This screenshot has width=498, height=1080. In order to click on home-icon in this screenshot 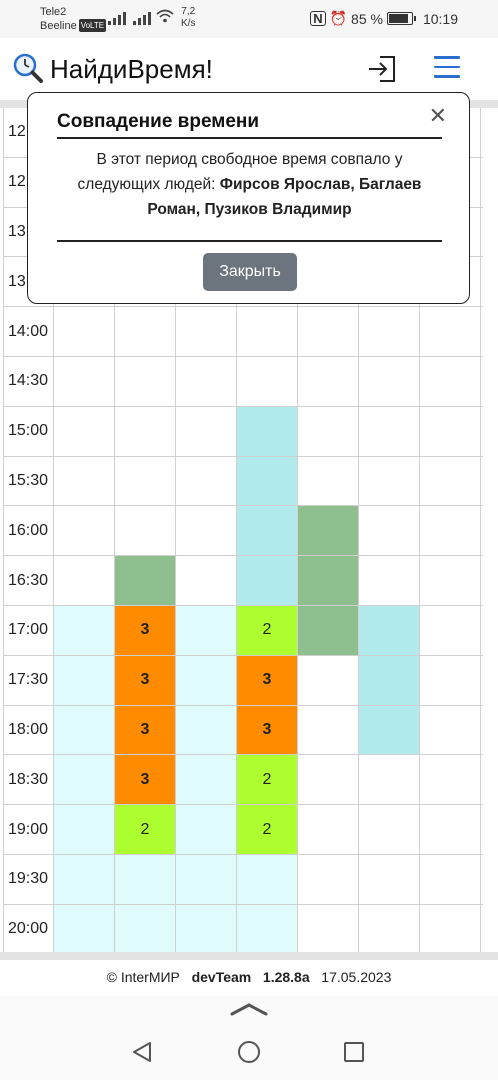, I will do `click(249, 1052)`.